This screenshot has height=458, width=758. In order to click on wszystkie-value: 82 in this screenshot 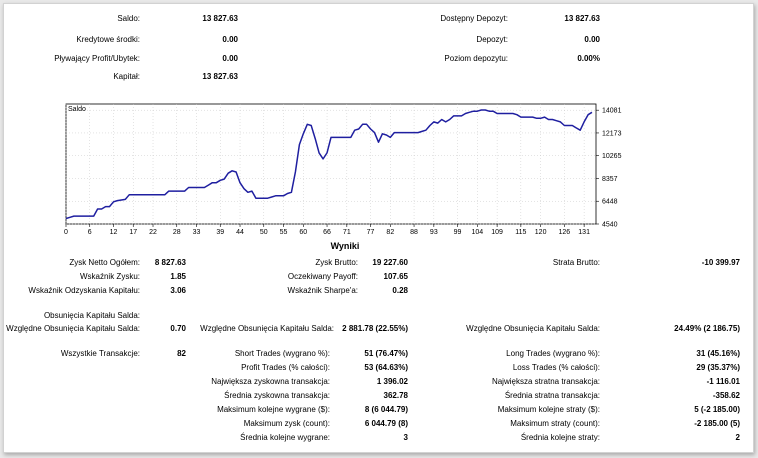, I will do `click(181, 353)`.